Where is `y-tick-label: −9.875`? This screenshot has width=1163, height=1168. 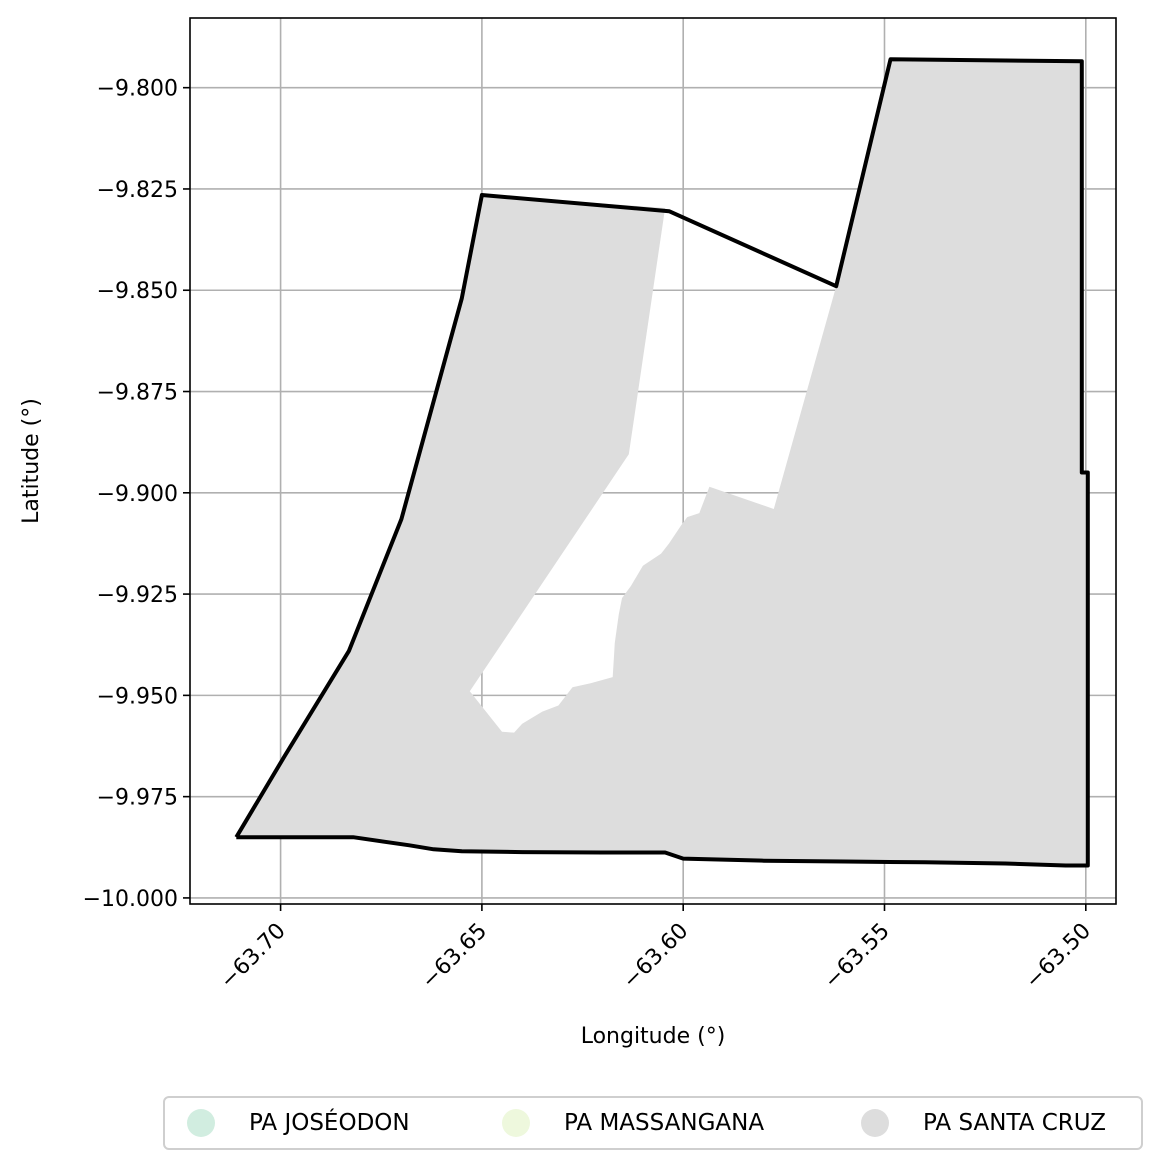
y-tick-label: −9.875 is located at coordinates (137, 393).